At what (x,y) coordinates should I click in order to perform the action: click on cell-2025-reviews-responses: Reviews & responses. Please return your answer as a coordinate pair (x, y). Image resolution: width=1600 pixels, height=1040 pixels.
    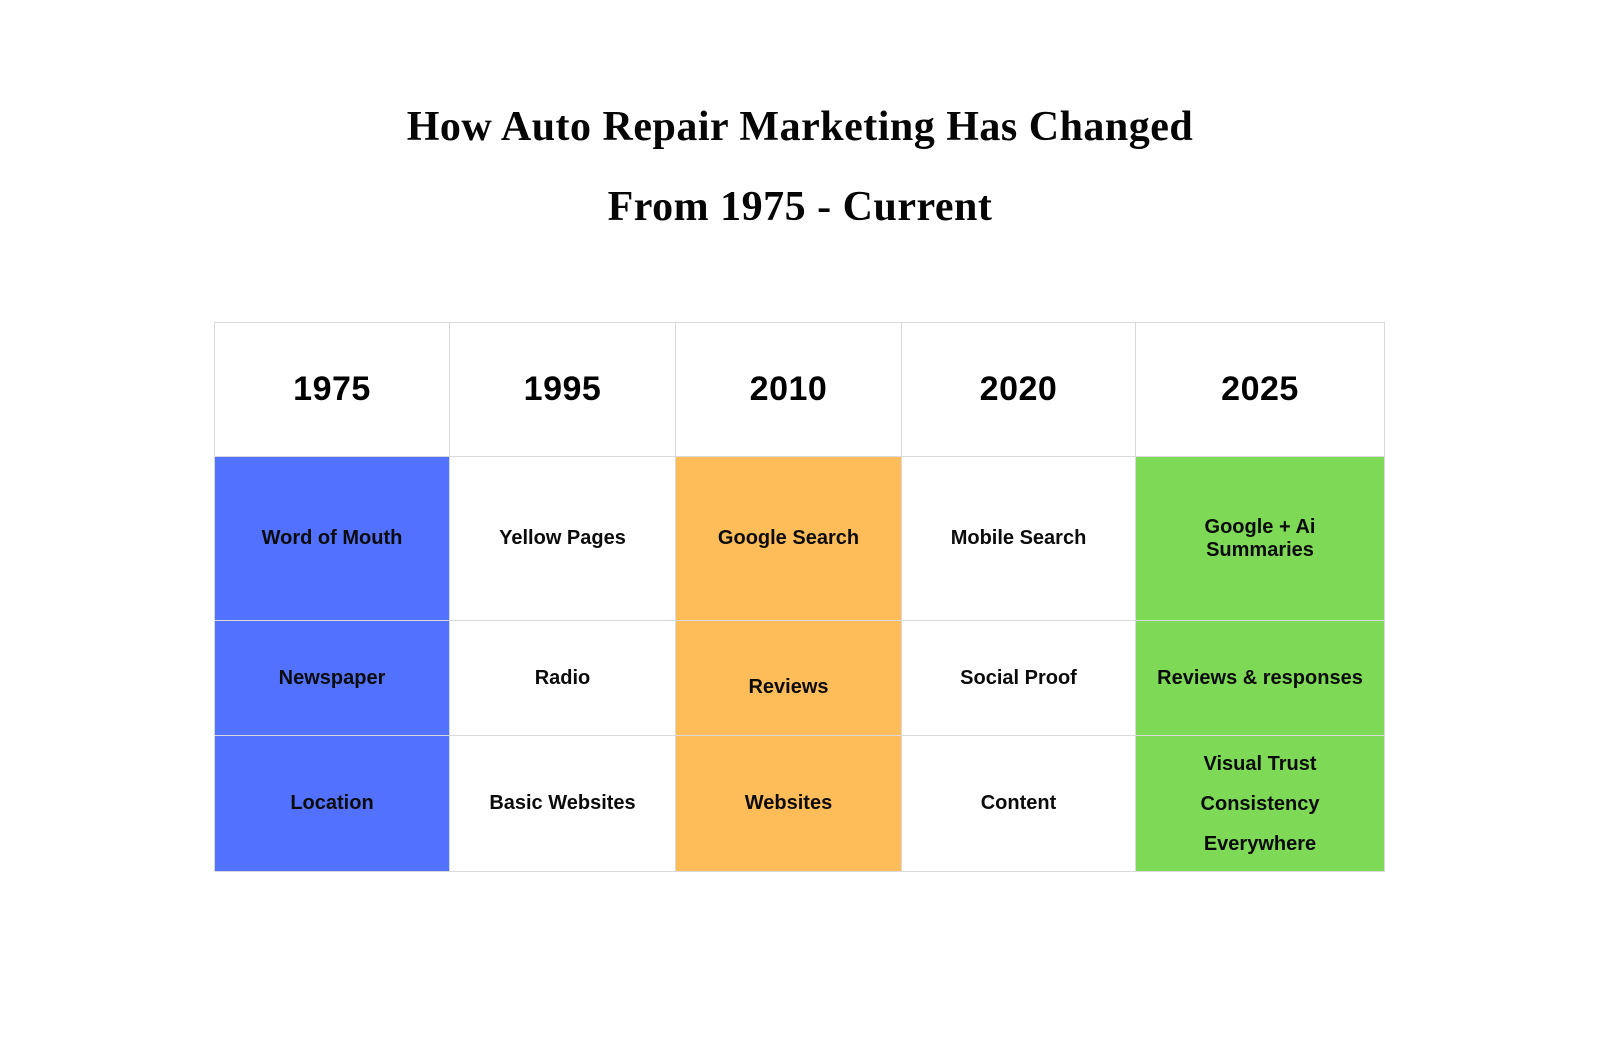
    Looking at the image, I should click on (1260, 678).